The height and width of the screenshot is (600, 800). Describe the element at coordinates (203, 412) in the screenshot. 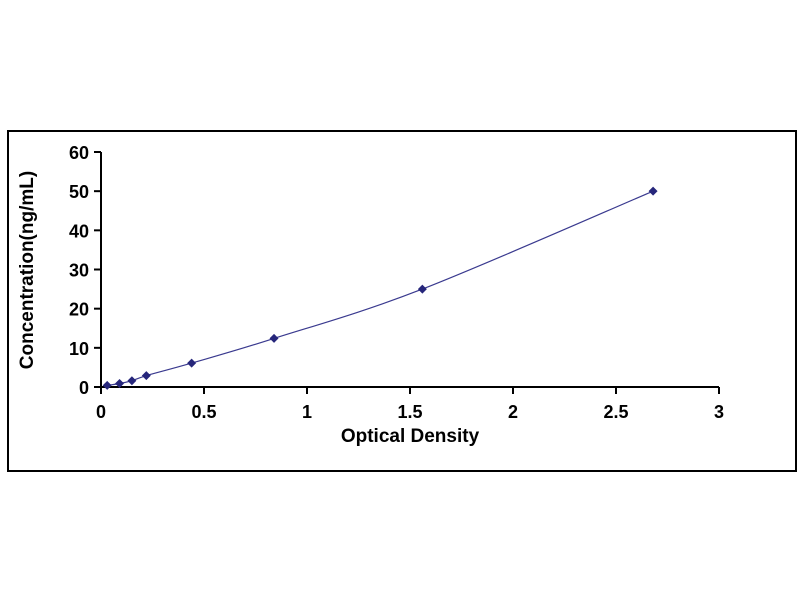

I see `x-tick-label: 0.5` at that location.